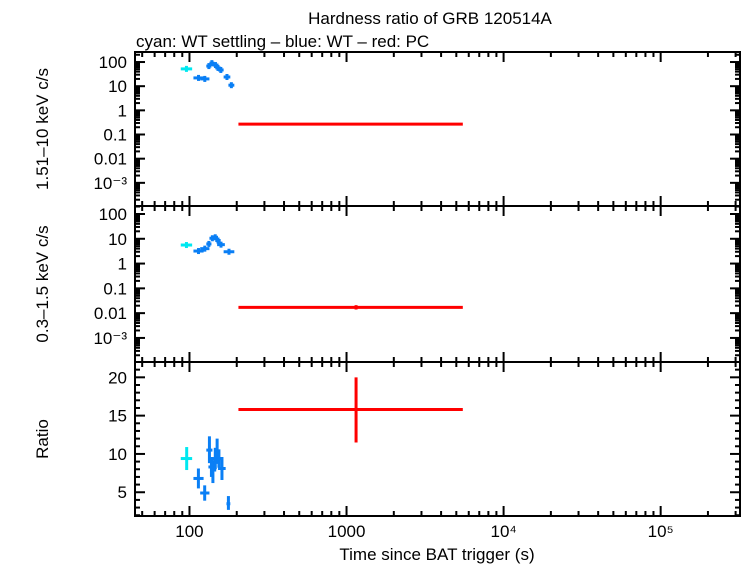 This screenshot has height=566, width=742. I want to click on y-tick-label: 15, so click(117, 416).